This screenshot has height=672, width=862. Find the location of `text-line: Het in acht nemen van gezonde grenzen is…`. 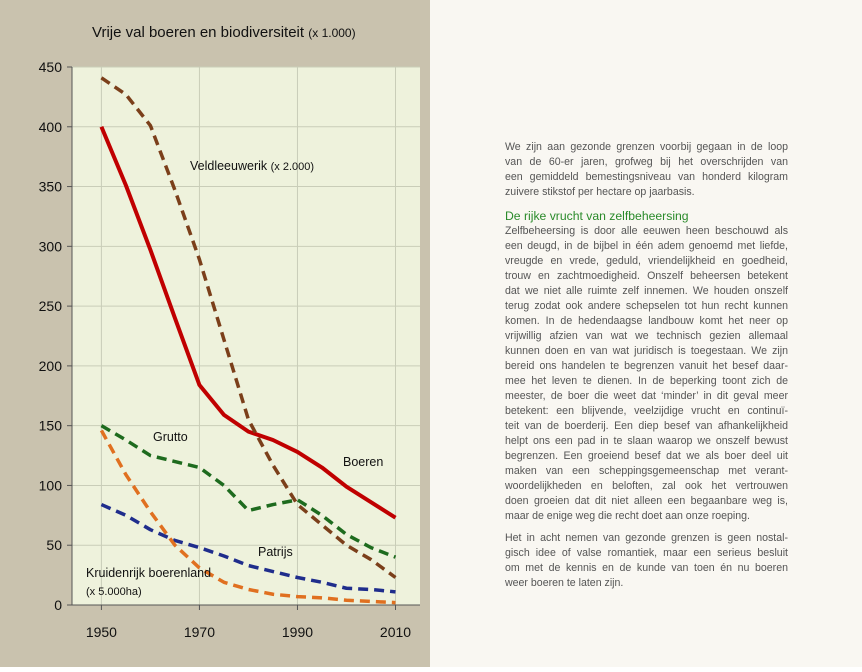

text-line: Het in acht nemen van gezonde grenzen is… is located at coordinates (646, 538).